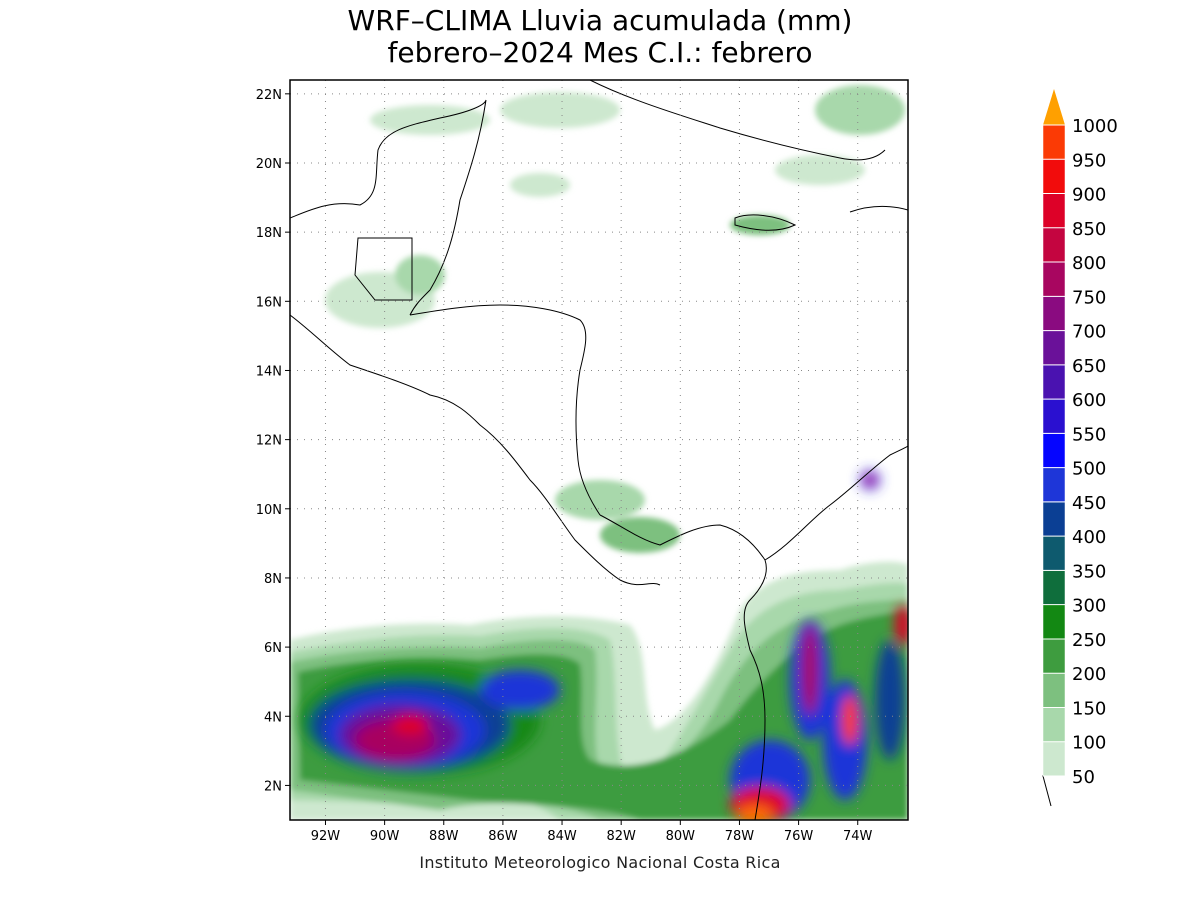 The width and height of the screenshot is (1200, 900). Describe the element at coordinates (600, 52) in the screenshot. I see `chart-title-line2: febrero–2024 Mes C.I.: febrero` at that location.